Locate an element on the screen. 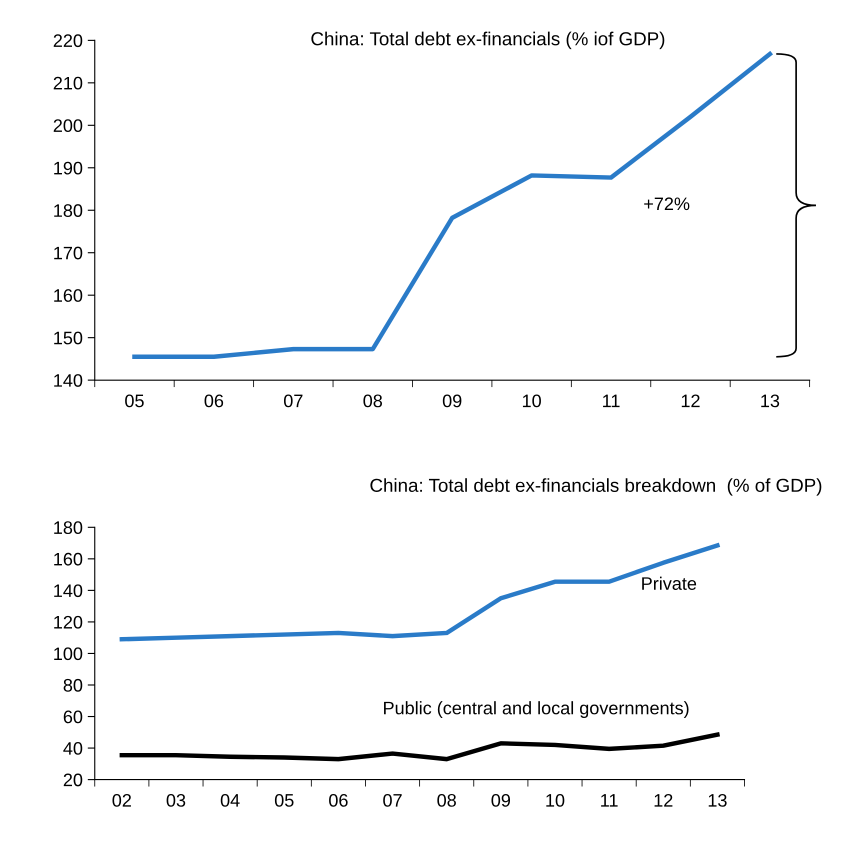 This screenshot has width=846, height=841. annotation: +72% is located at coordinates (667, 203).